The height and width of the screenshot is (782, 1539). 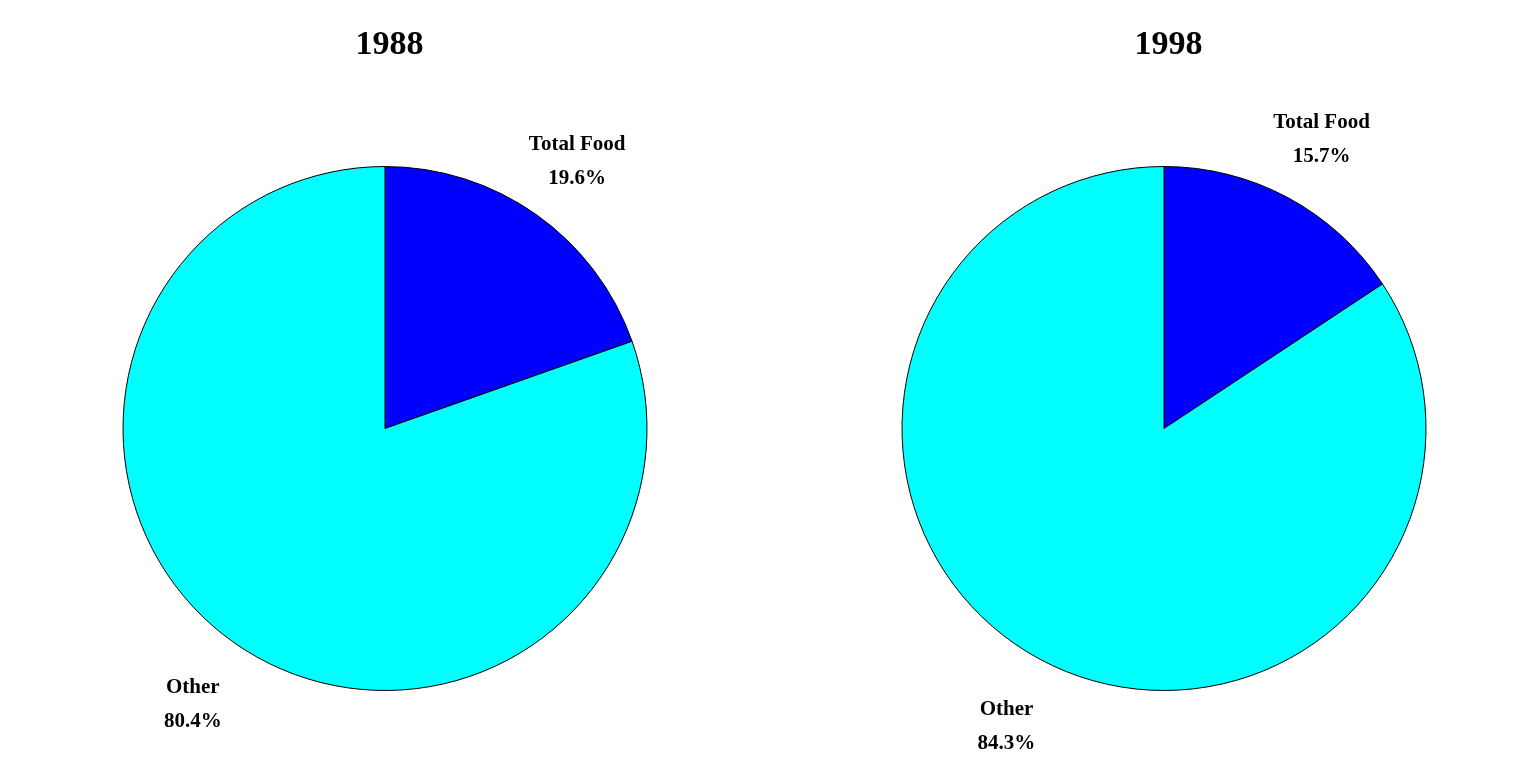 I want to click on data-label: 19.6%, so click(x=577, y=176).